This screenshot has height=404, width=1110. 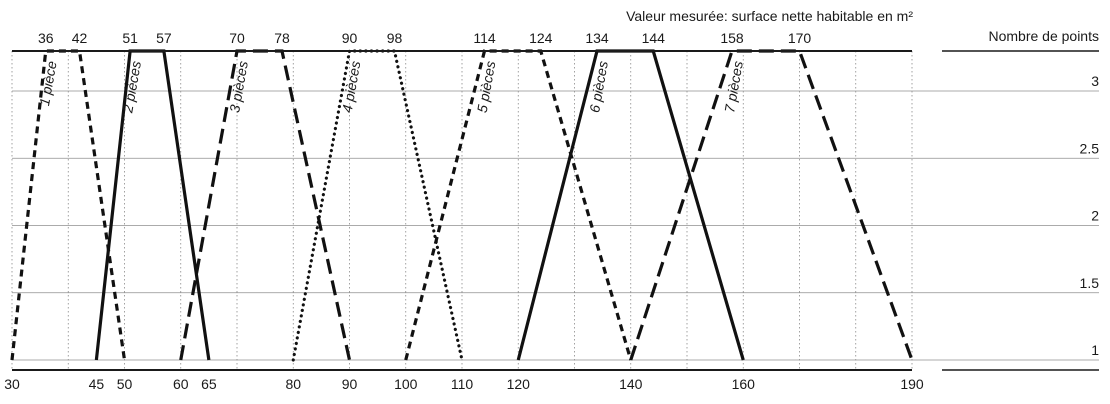 What do you see at coordinates (631, 384) in the screenshot?
I see `x-tick-bottom: 140` at bounding box center [631, 384].